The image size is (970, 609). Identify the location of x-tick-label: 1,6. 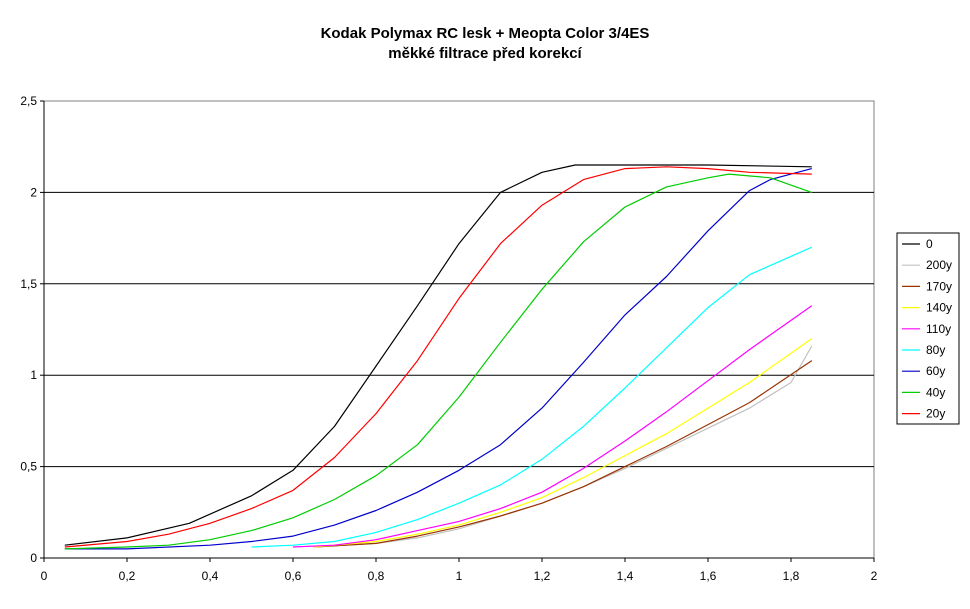
(708, 576).